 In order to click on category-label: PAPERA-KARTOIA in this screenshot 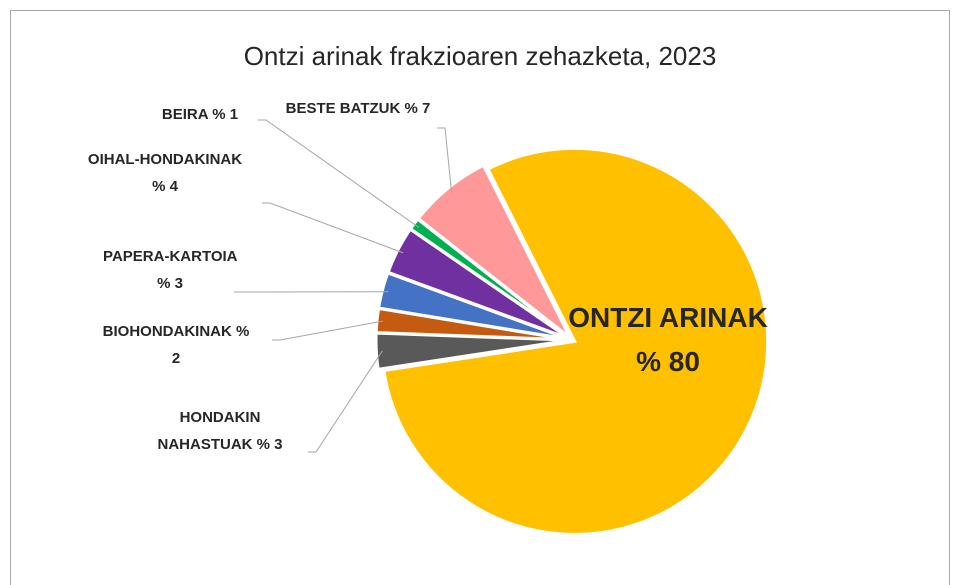, I will do `click(170, 256)`.